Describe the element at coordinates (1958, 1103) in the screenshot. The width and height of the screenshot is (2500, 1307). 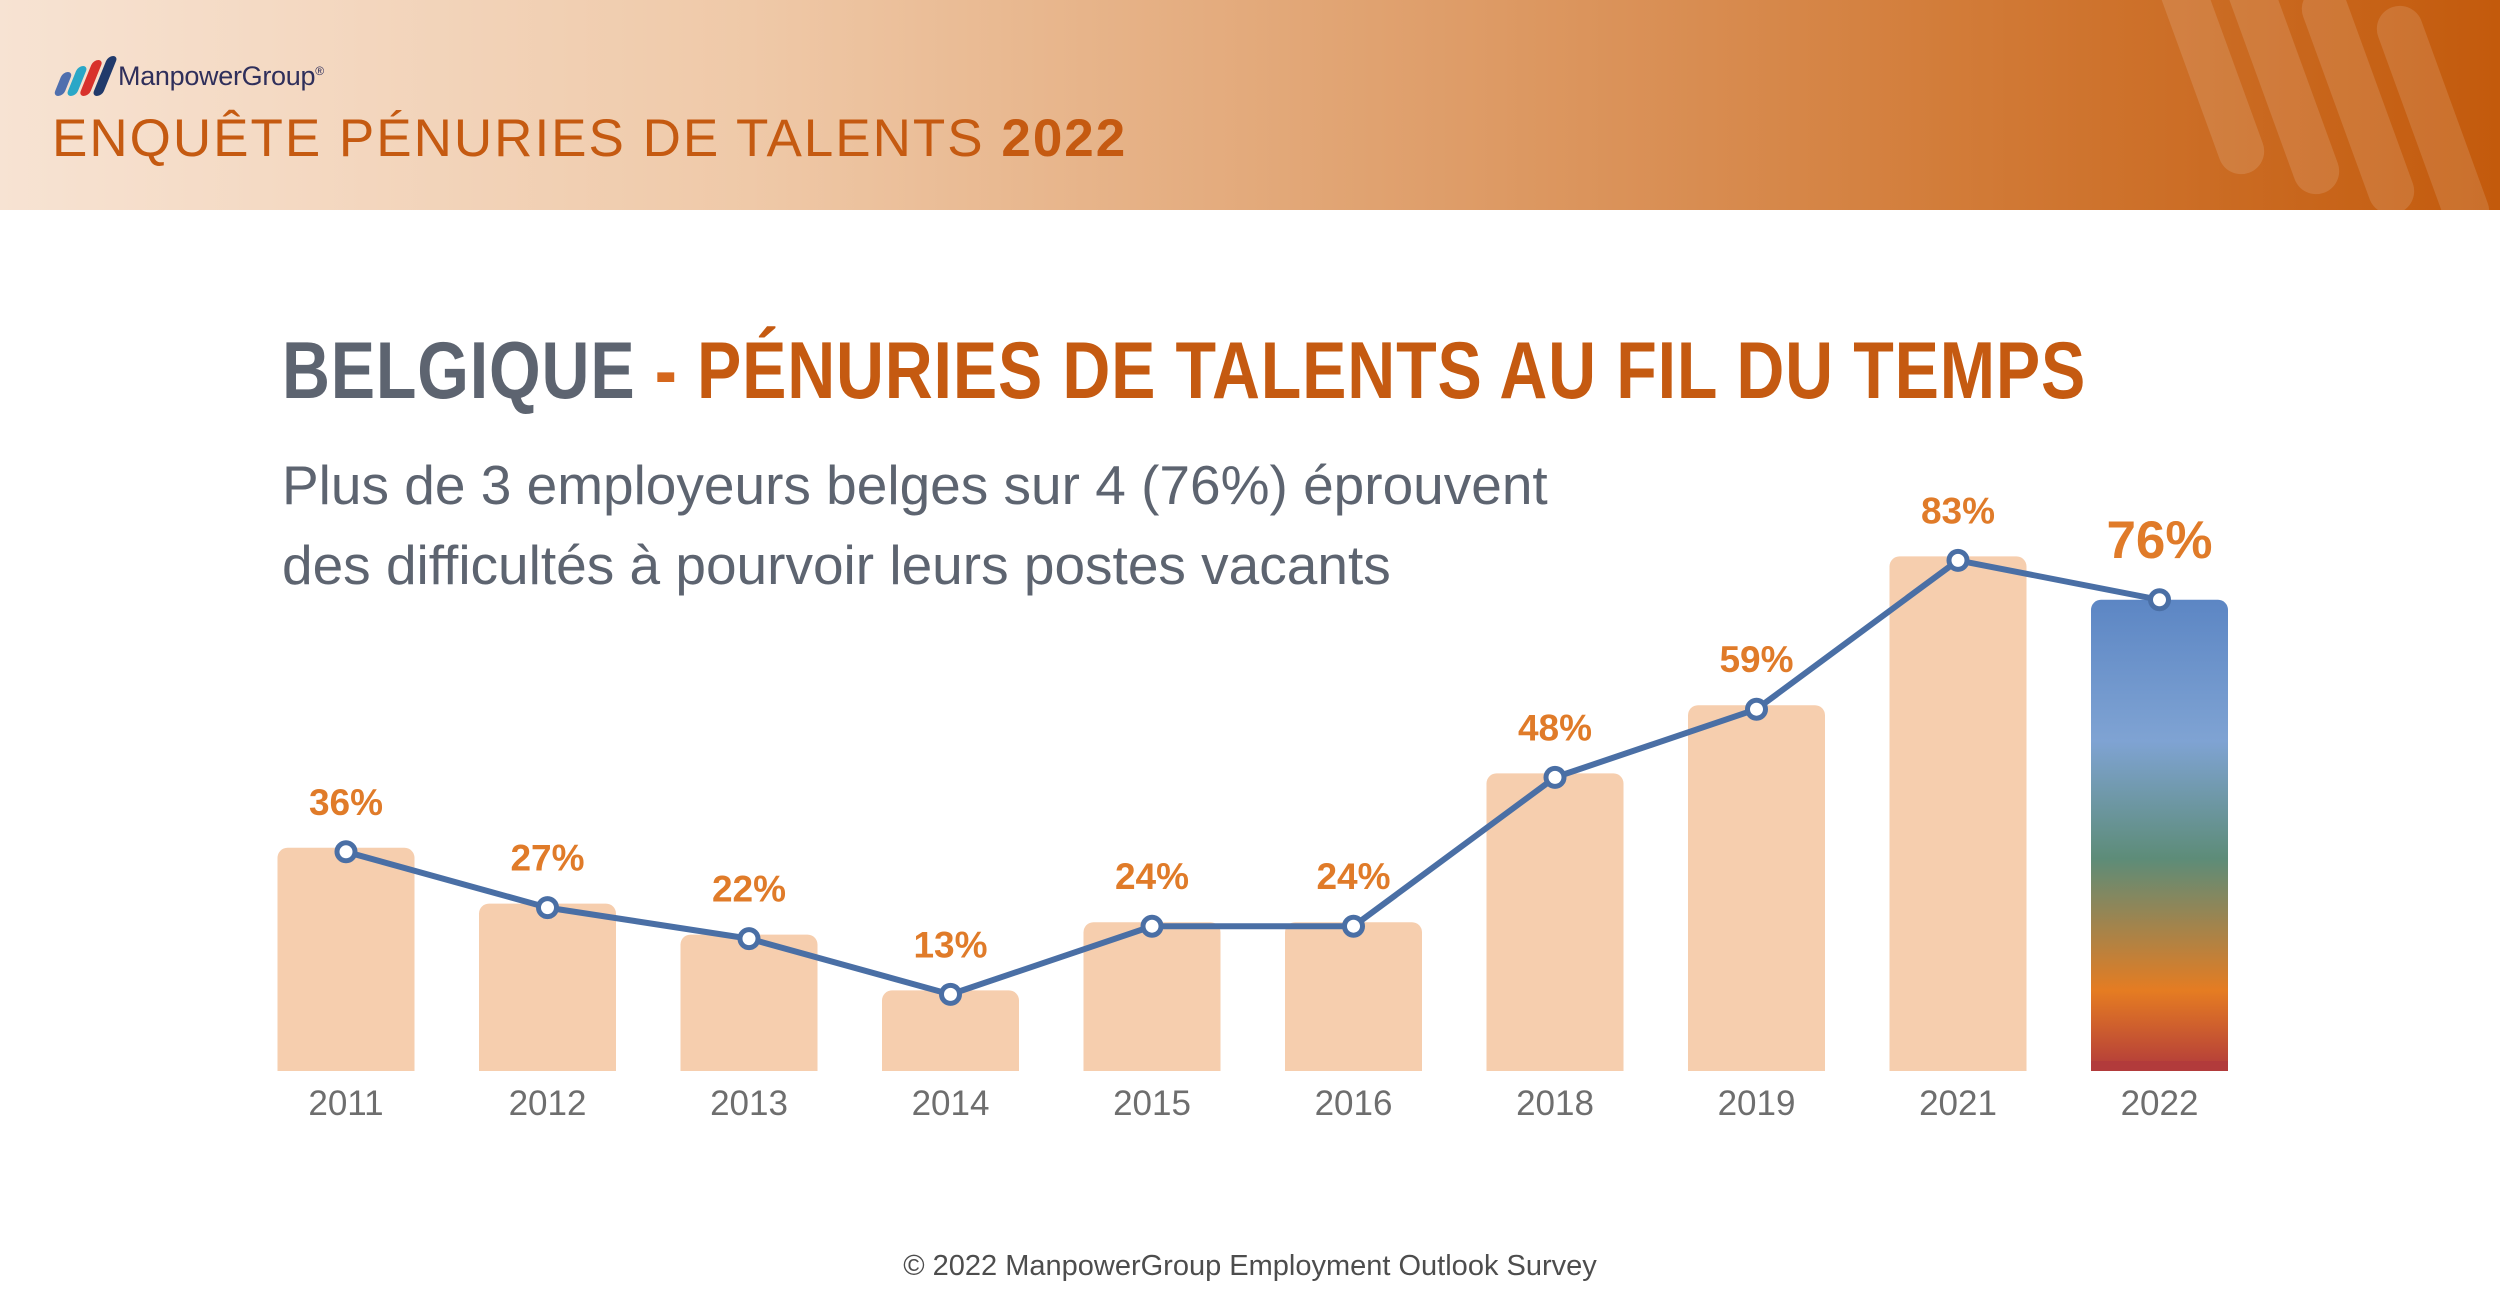
I see `x-tick-2021: 2021` at that location.